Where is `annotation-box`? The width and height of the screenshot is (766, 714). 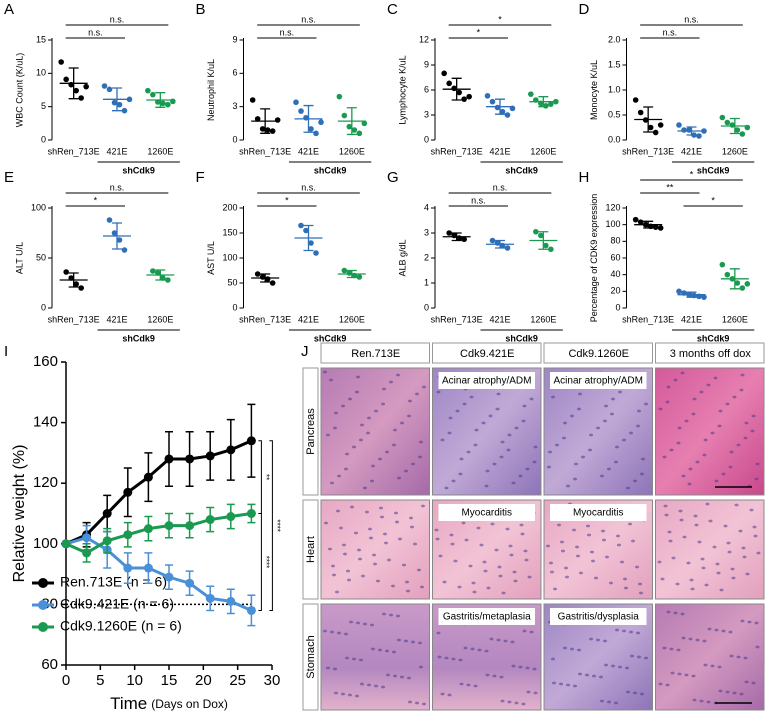 annotation-box is located at coordinates (486, 616).